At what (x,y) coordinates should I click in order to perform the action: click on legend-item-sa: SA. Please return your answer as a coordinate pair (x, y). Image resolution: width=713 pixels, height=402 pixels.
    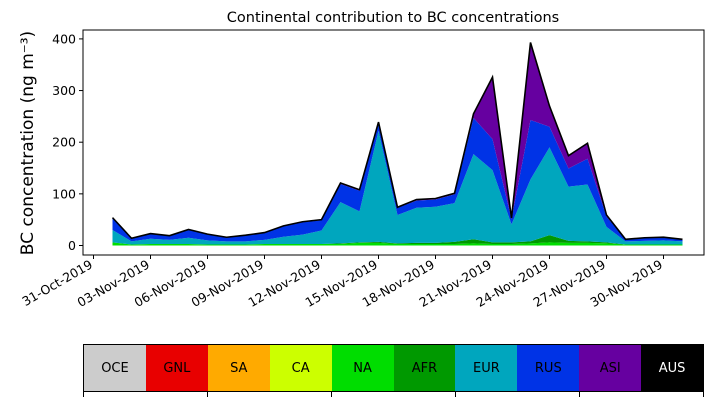
    Looking at the image, I should click on (238, 368).